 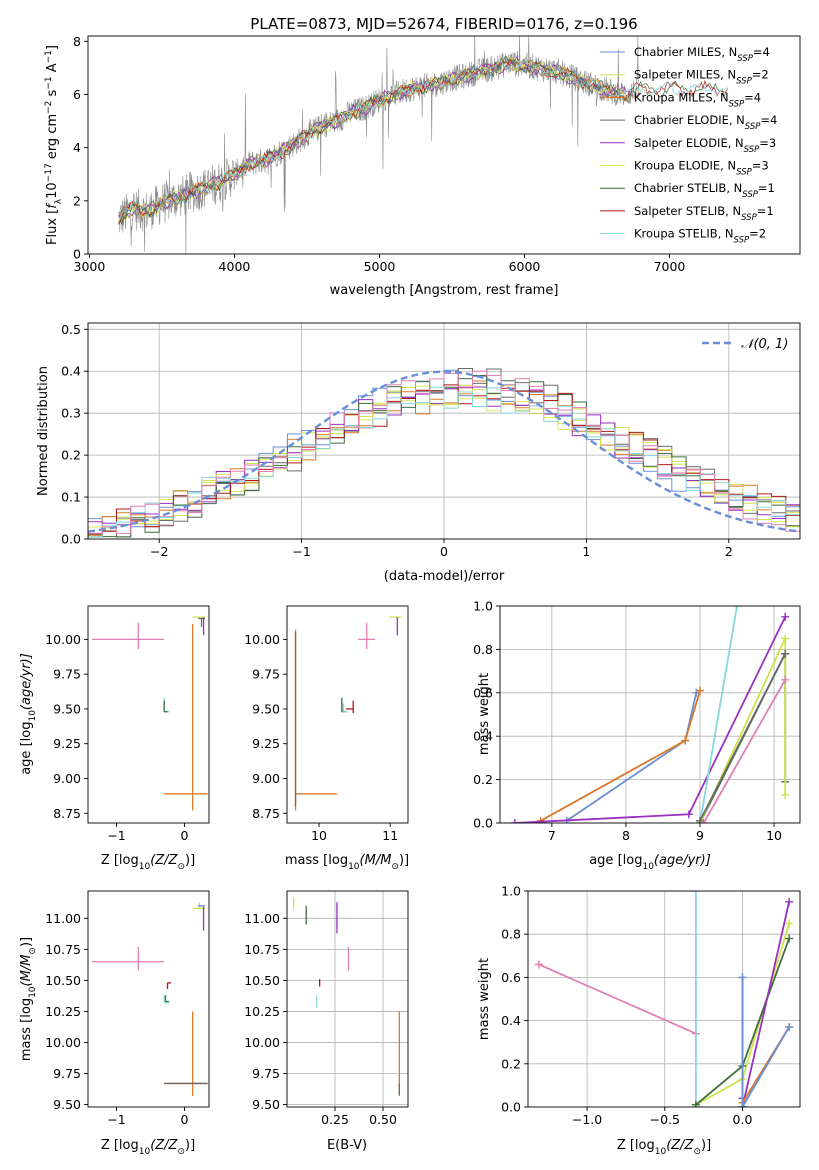 What do you see at coordinates (71, 413) in the screenshot?
I see `residuals-ytick-label: 0.3` at bounding box center [71, 413].